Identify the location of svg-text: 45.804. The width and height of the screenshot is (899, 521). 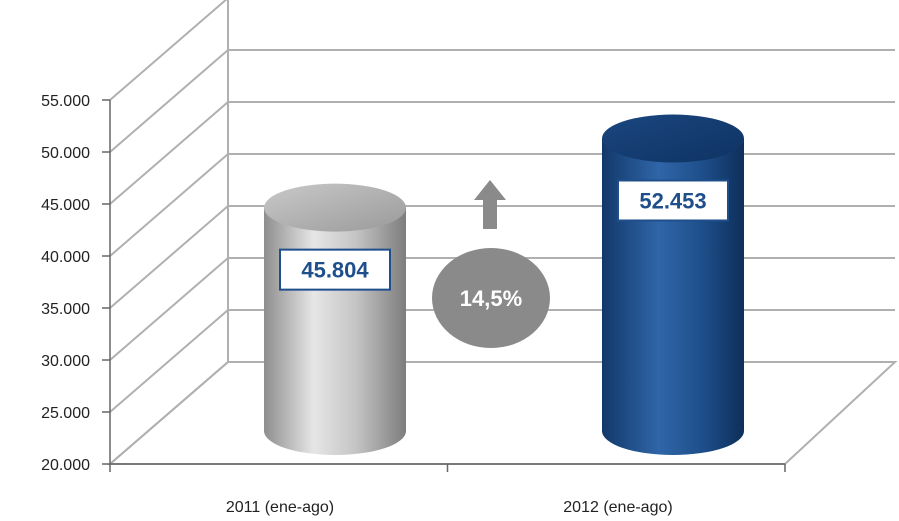
(335, 270).